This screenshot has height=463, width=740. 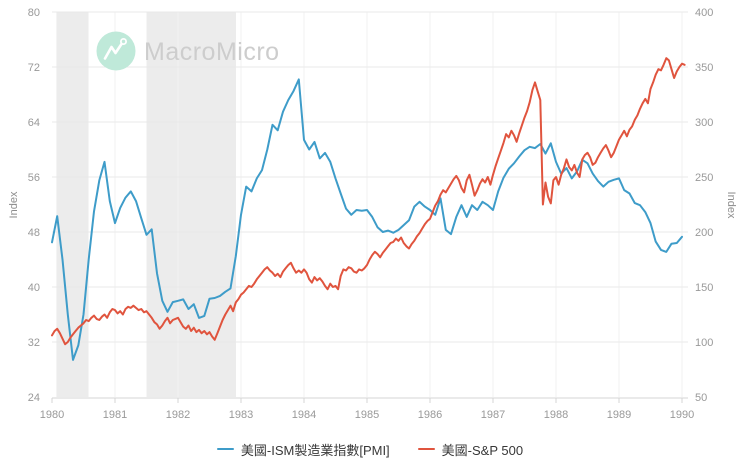 What do you see at coordinates (426, 449) in the screenshot?
I see `legend-line-sample-sp500` at bounding box center [426, 449].